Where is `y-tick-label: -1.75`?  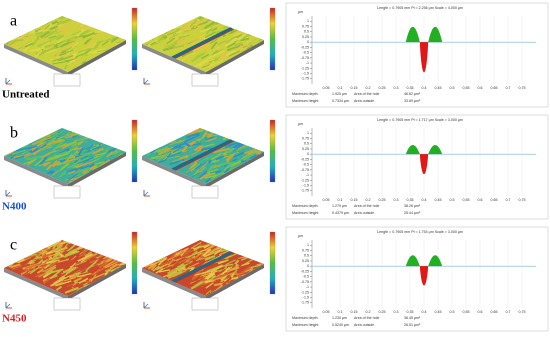
y-tick-label: -1.75 is located at coordinates (305, 191).